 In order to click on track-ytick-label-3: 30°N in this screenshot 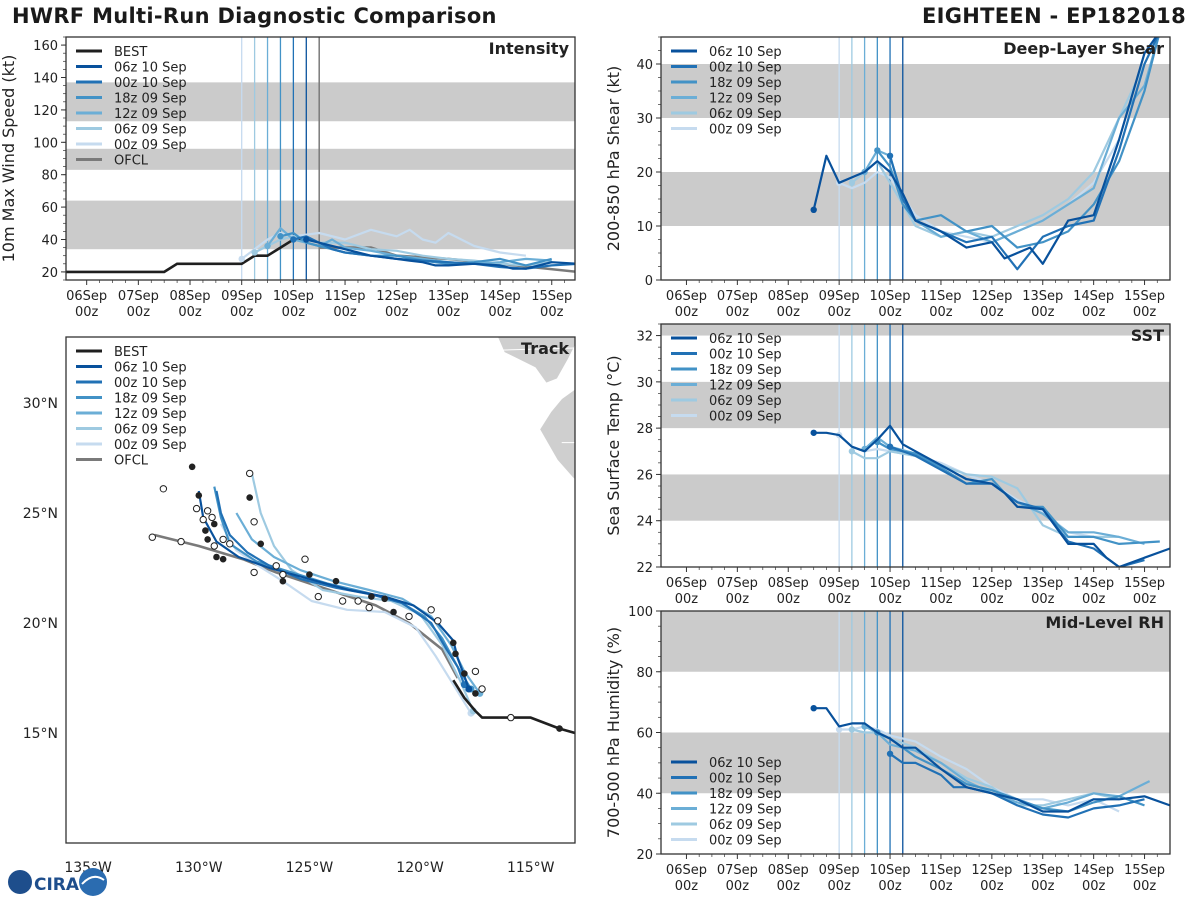, I will do `click(40, 404)`.